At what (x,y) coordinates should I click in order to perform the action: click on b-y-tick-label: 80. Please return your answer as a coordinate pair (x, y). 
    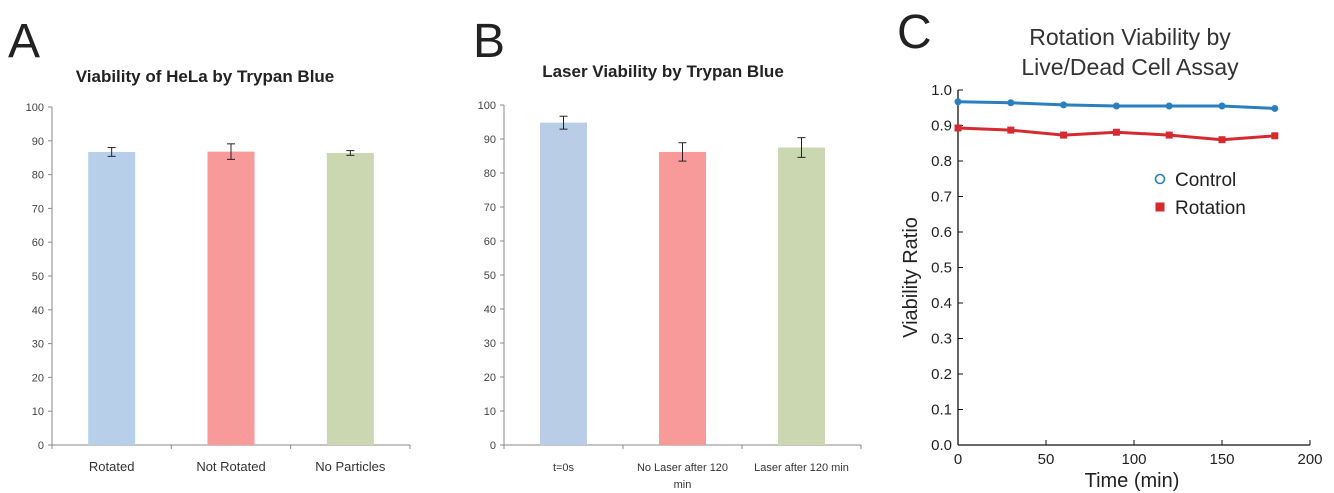
    Looking at the image, I should click on (490, 174).